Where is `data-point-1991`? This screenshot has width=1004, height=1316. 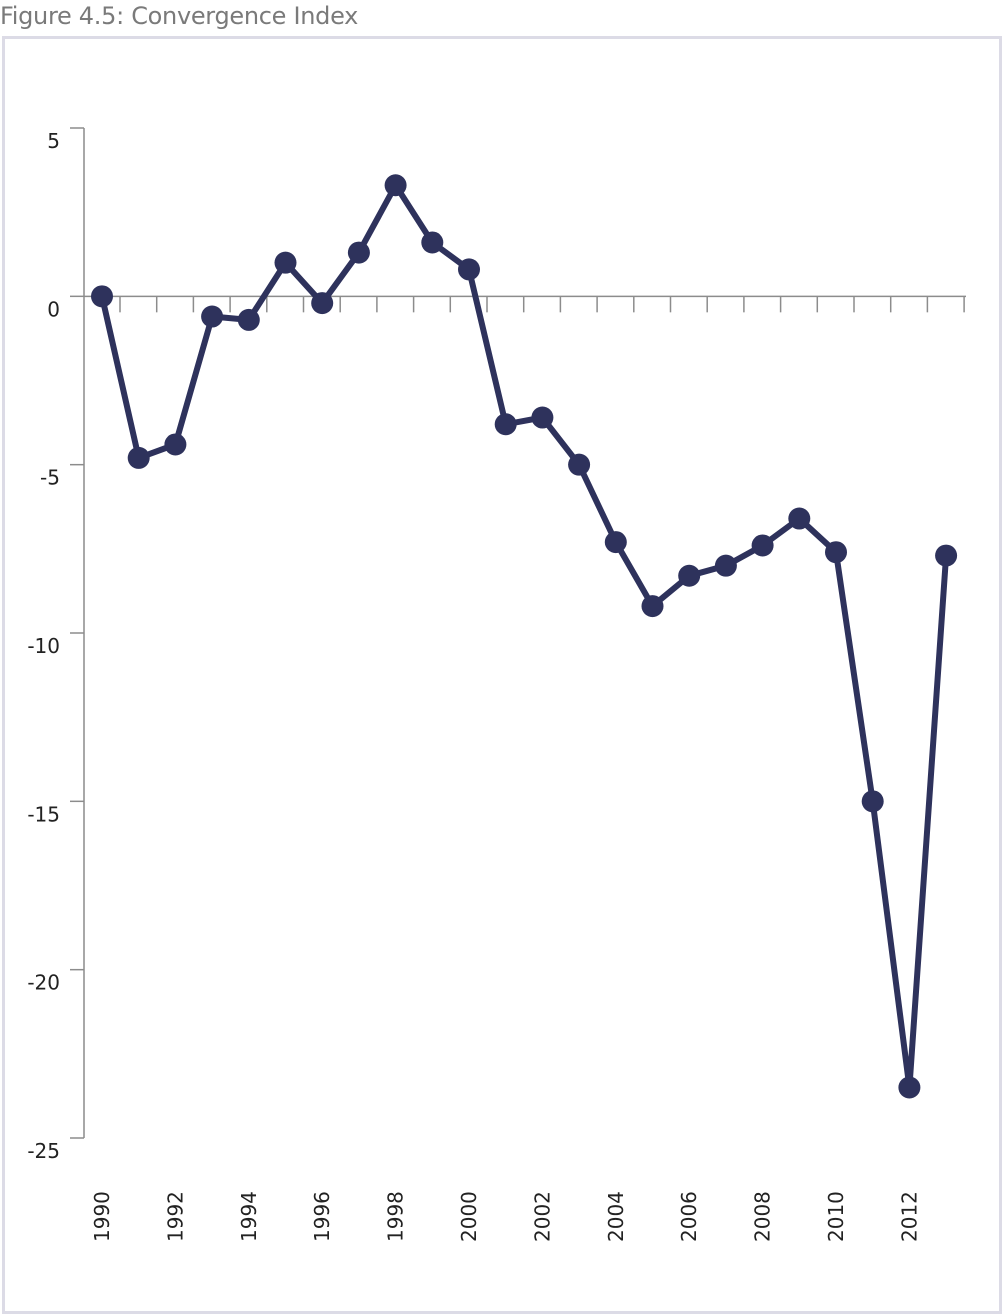
data-point-1991 is located at coordinates (138, 457).